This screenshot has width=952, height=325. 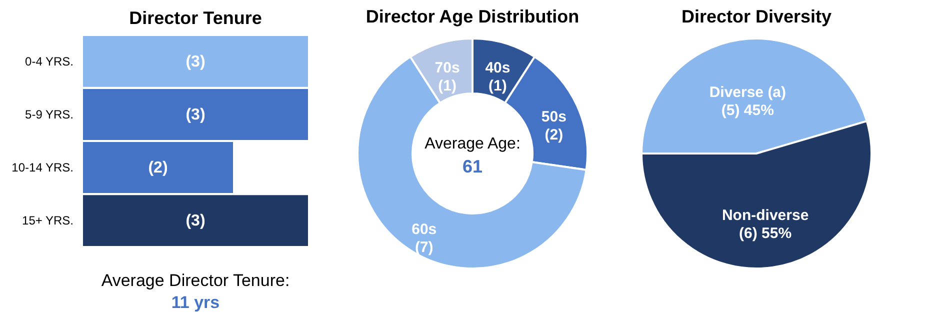 I want to click on slice-label: Diverse (a), so click(x=747, y=93).